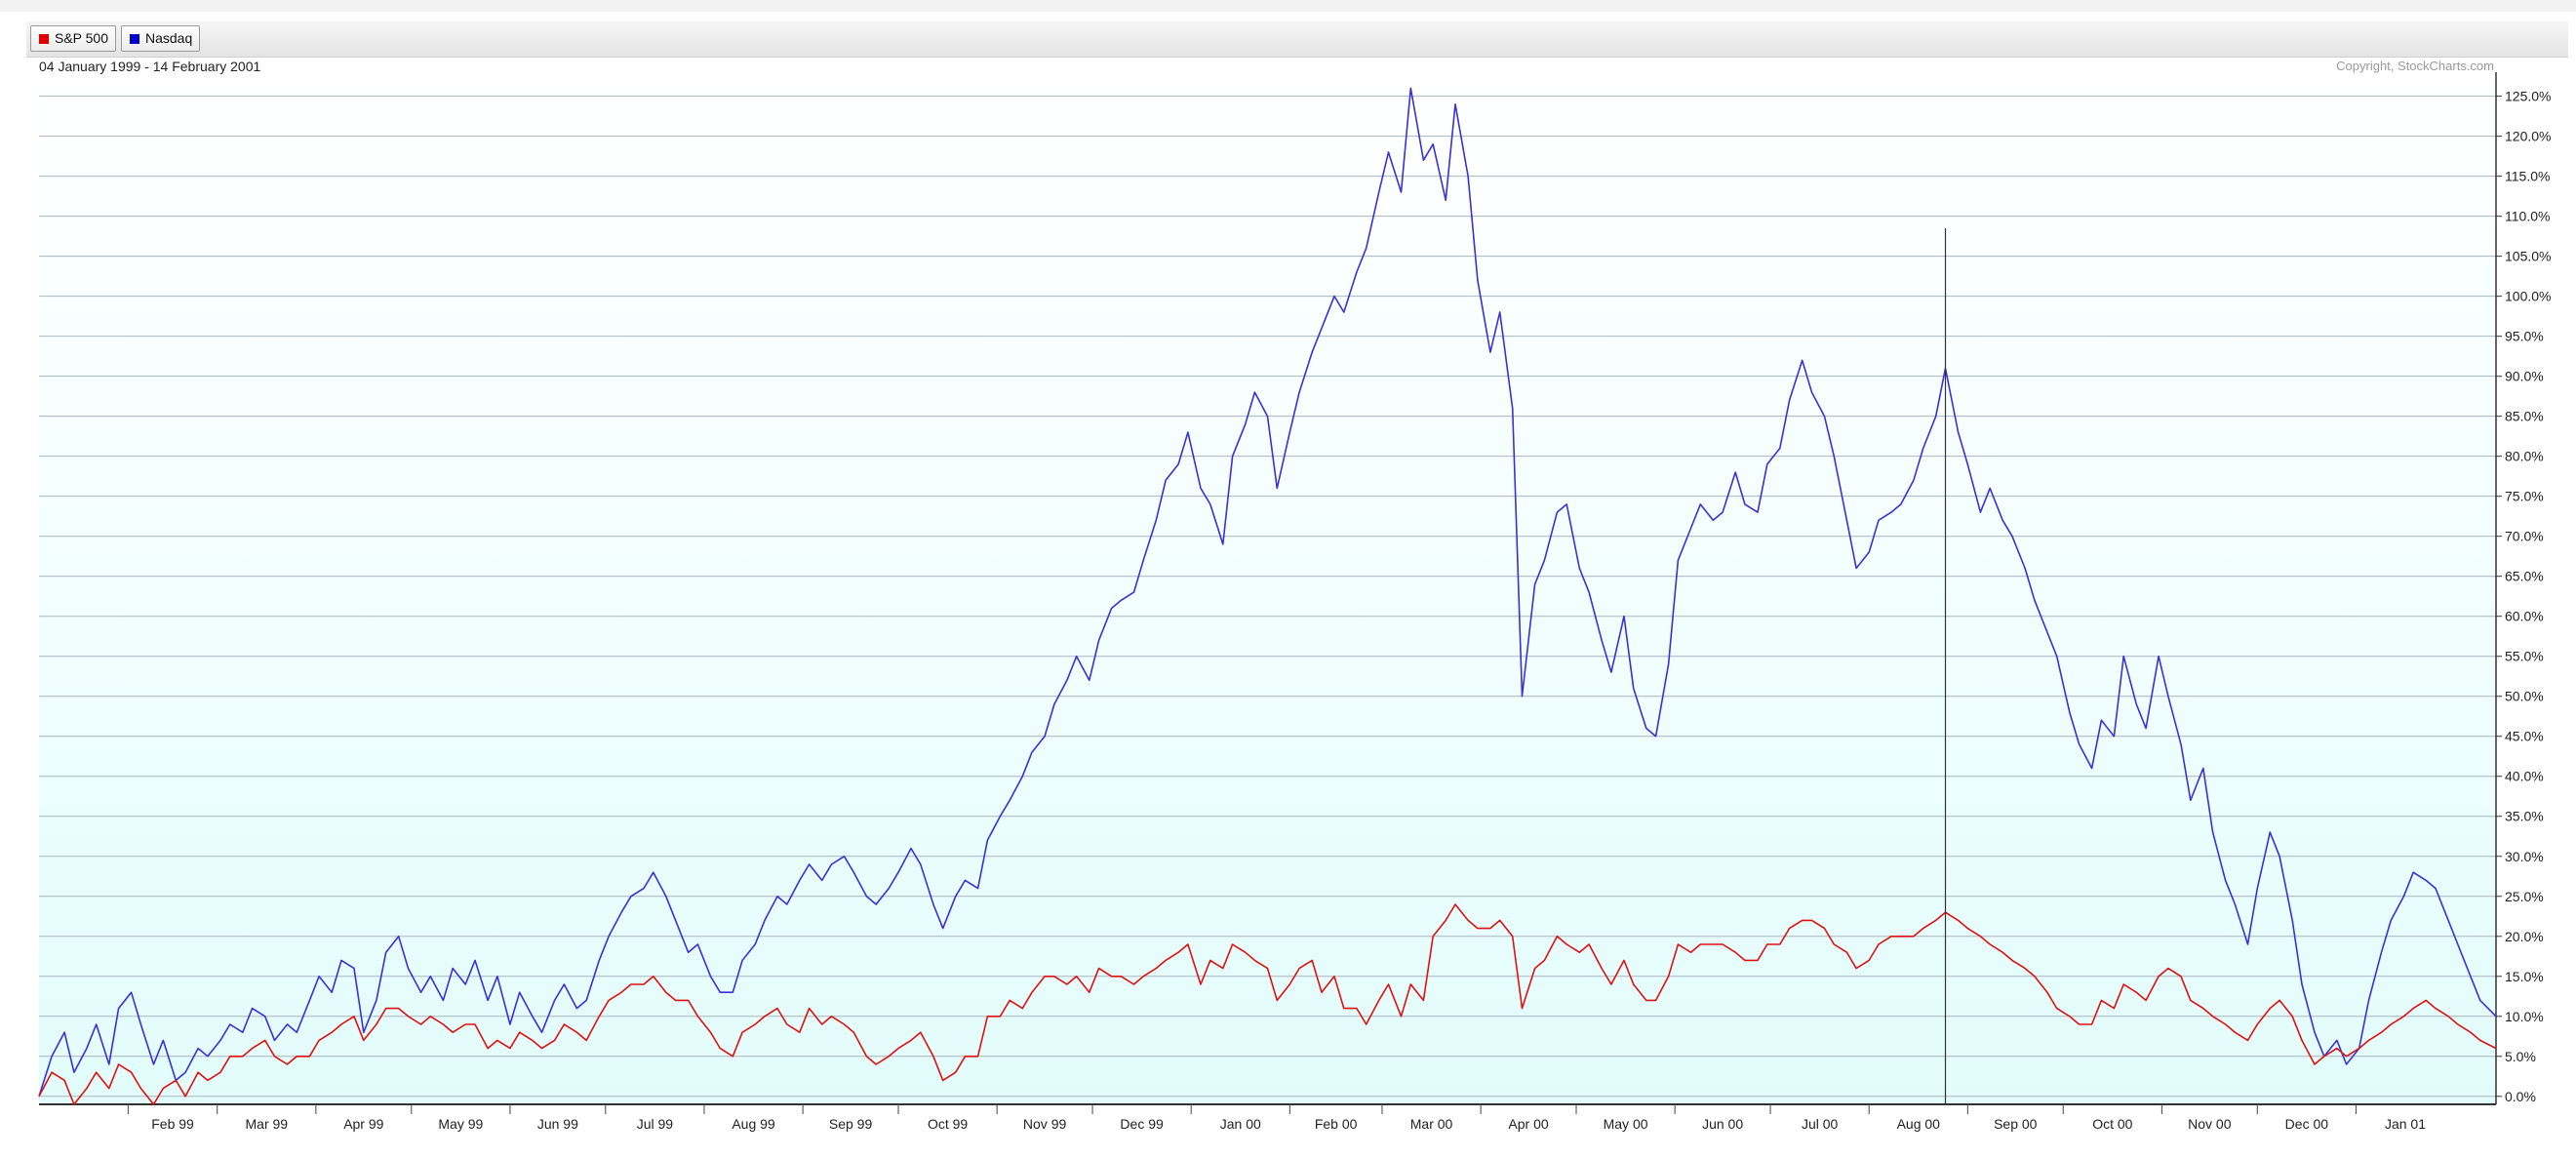 The width and height of the screenshot is (2576, 1158). Describe the element at coordinates (1626, 1124) in the screenshot. I see `x-tick-label: May 00` at that location.